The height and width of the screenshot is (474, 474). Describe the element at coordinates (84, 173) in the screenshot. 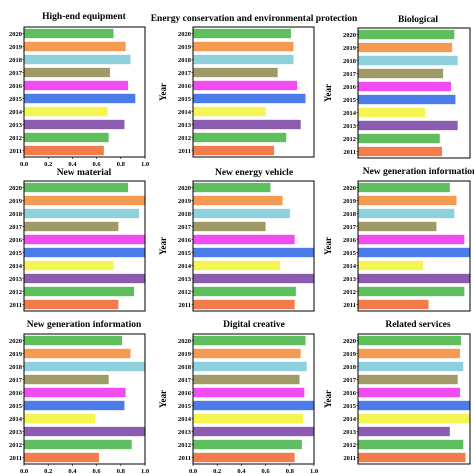

I see `chart-title: New material` at that location.